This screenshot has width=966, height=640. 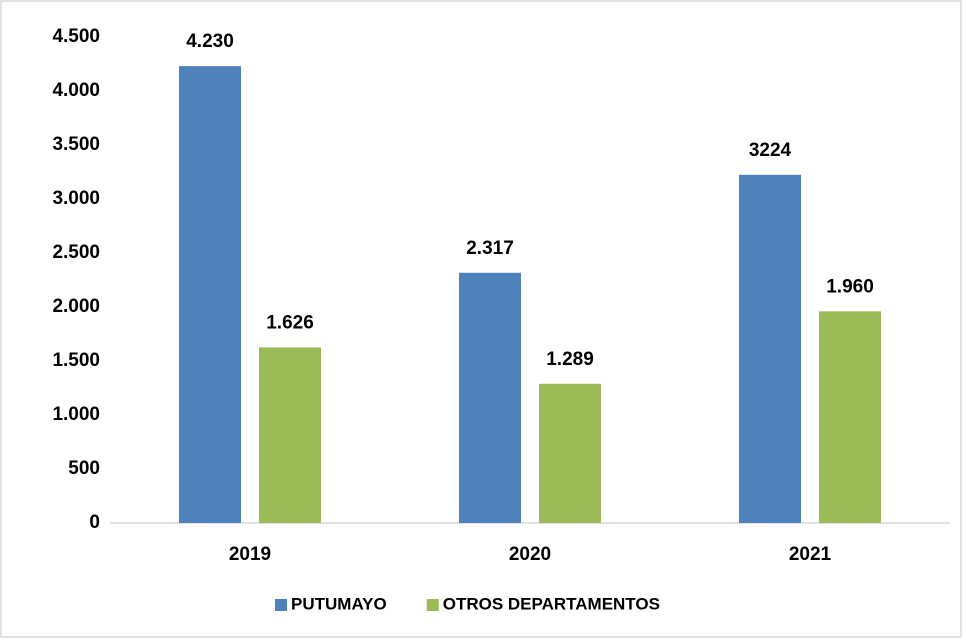 I want to click on value-label: 1.626, so click(x=290, y=322).